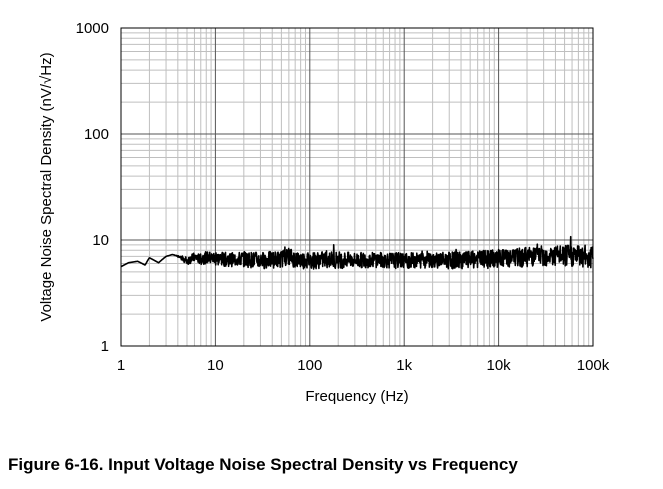  I want to click on x-tick-label: 1k, so click(404, 365).